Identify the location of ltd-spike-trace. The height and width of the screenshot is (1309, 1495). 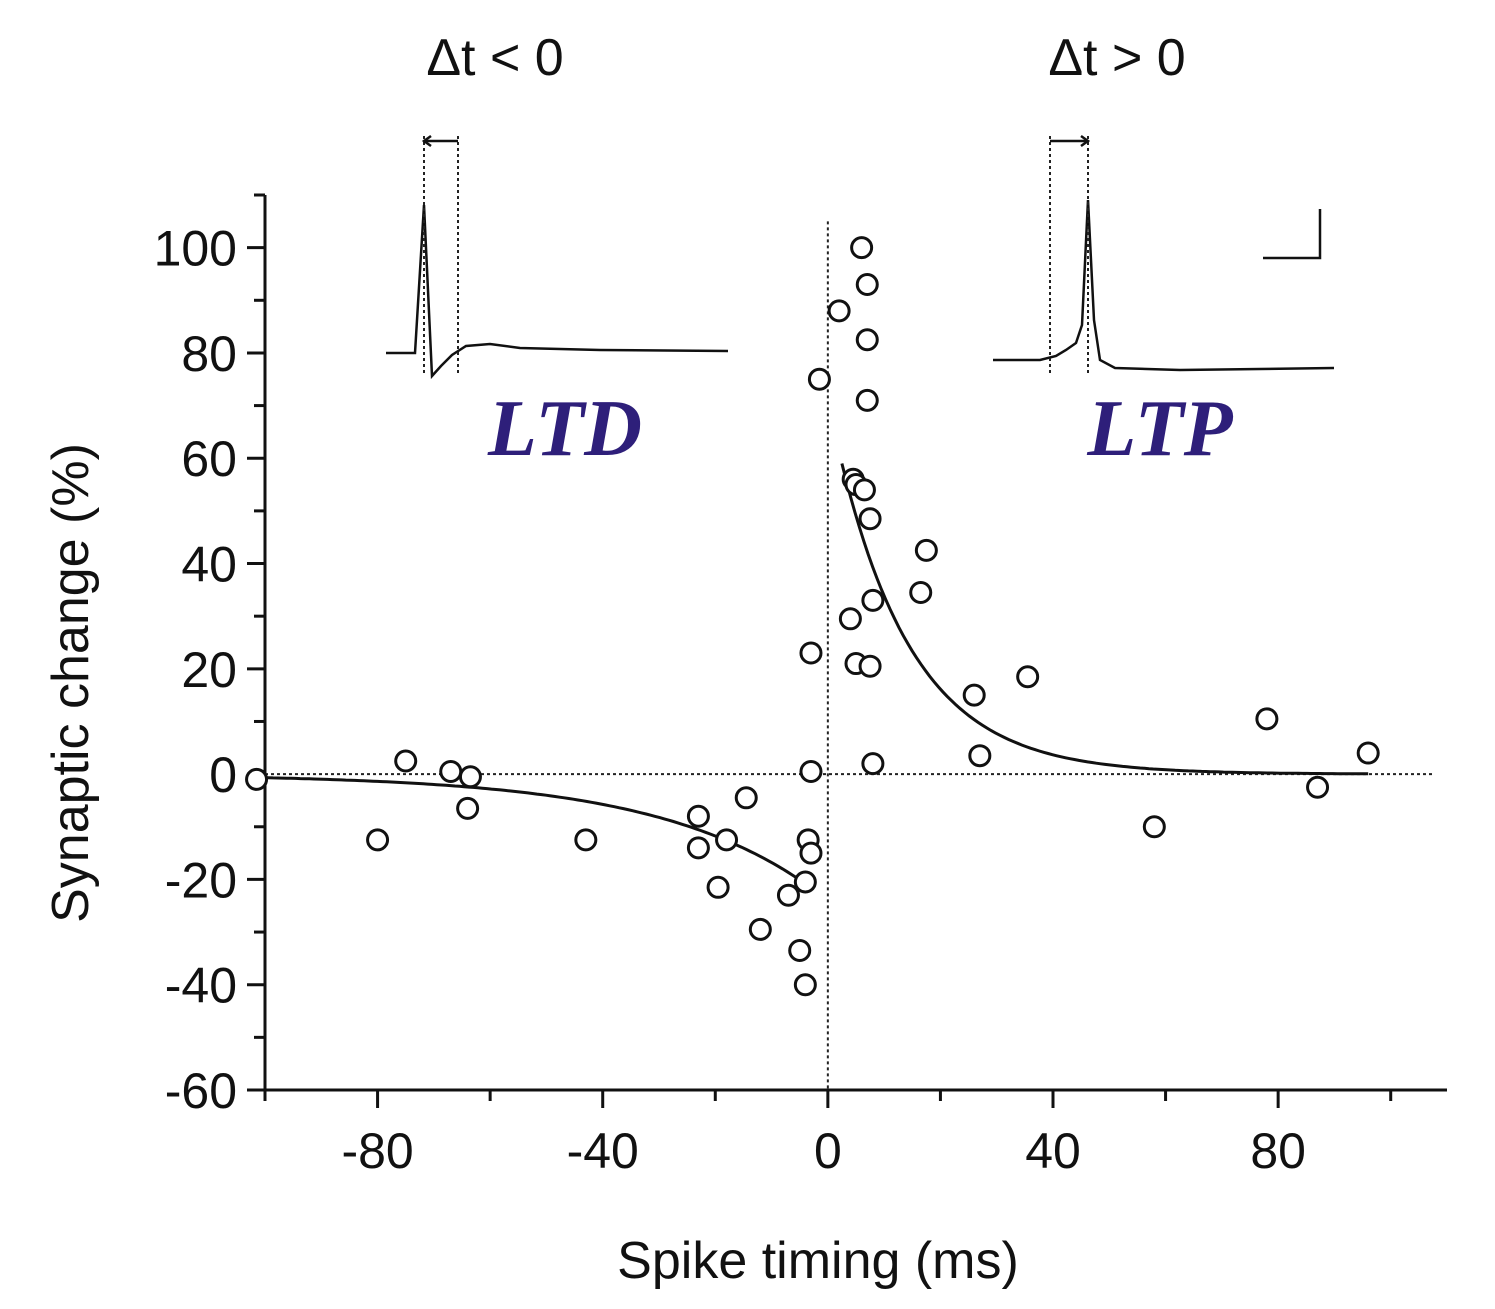
(557, 257).